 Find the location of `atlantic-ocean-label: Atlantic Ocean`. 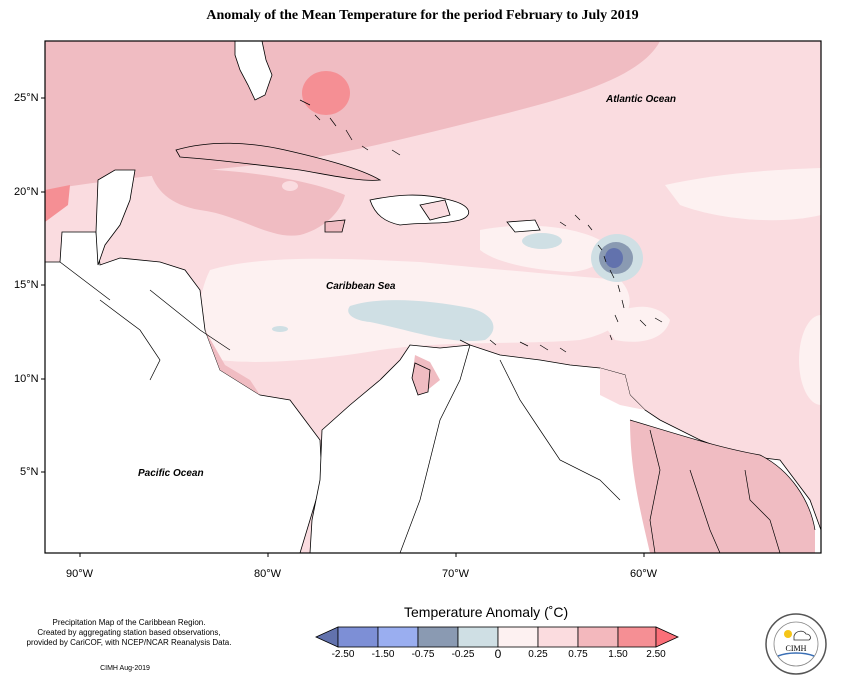

atlantic-ocean-label: Atlantic Ocean is located at coordinates (641, 99).